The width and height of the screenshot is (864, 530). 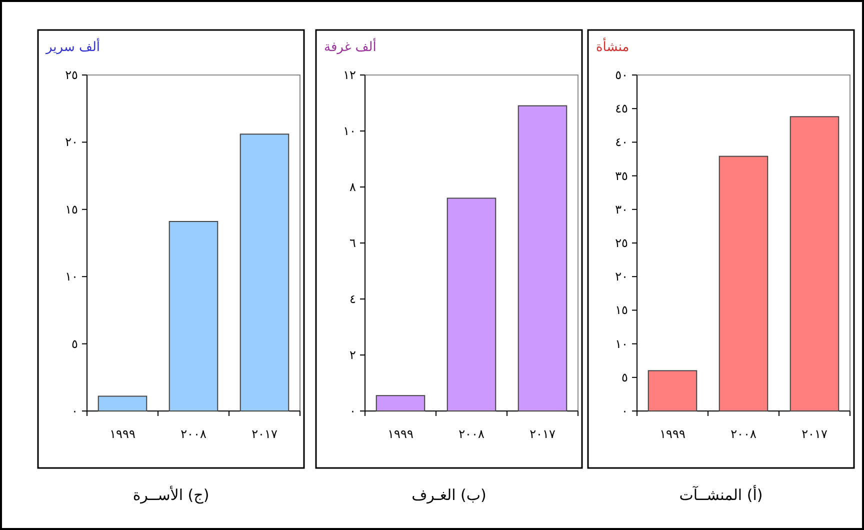 I want to click on y-axis-title: ألف غرفة, so click(x=350, y=46).